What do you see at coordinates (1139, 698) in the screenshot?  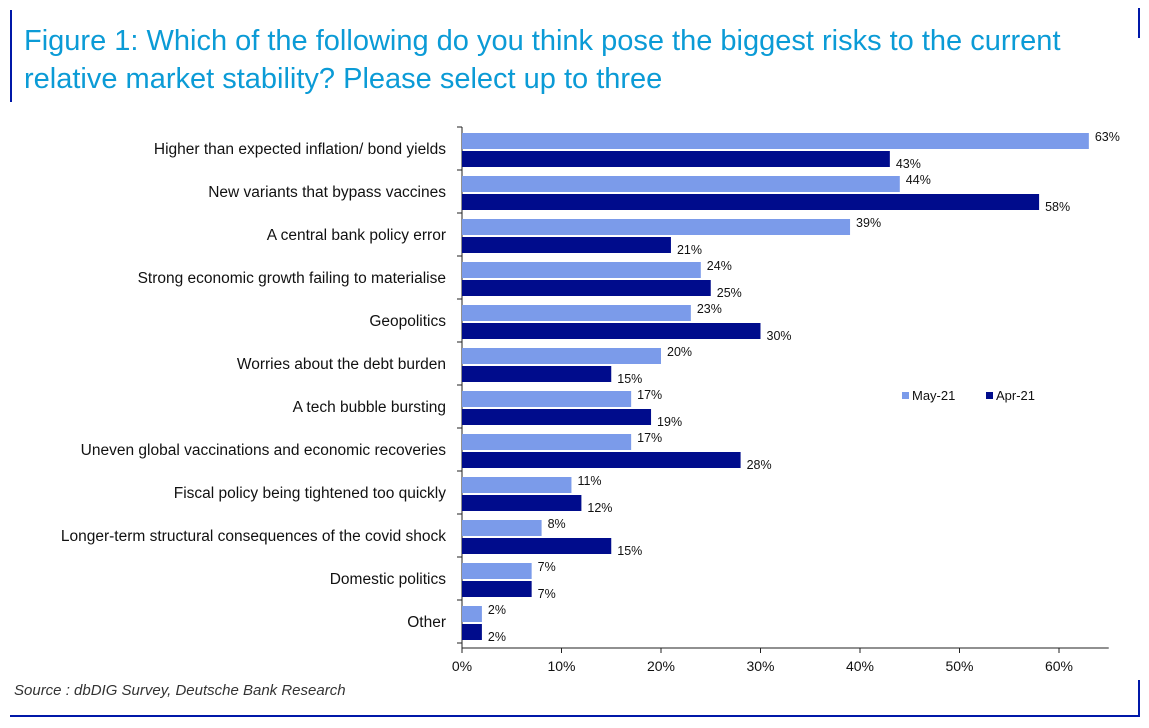 I see `frame-bottom-right-border` at bounding box center [1139, 698].